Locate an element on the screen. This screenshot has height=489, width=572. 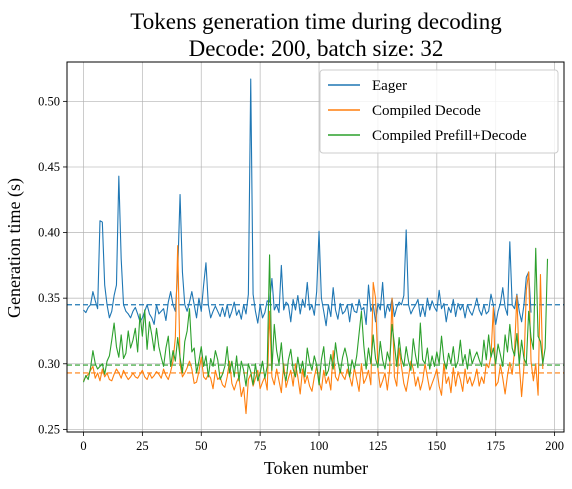
x-axis-label: Token number is located at coordinates (316, 468).